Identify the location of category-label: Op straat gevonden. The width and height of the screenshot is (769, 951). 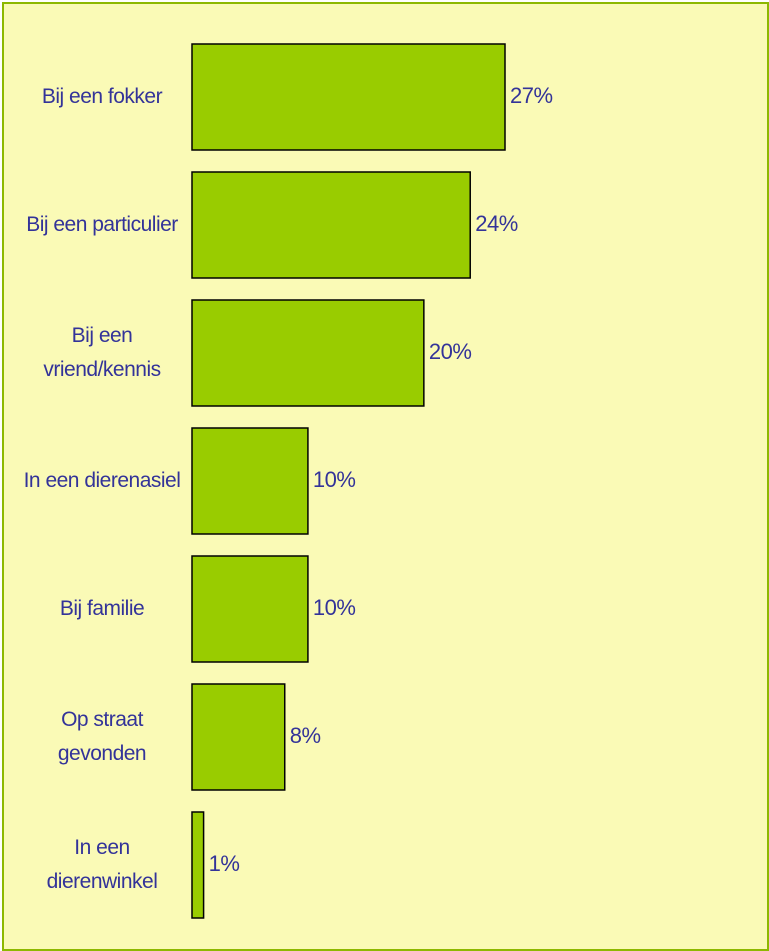
(102, 736).